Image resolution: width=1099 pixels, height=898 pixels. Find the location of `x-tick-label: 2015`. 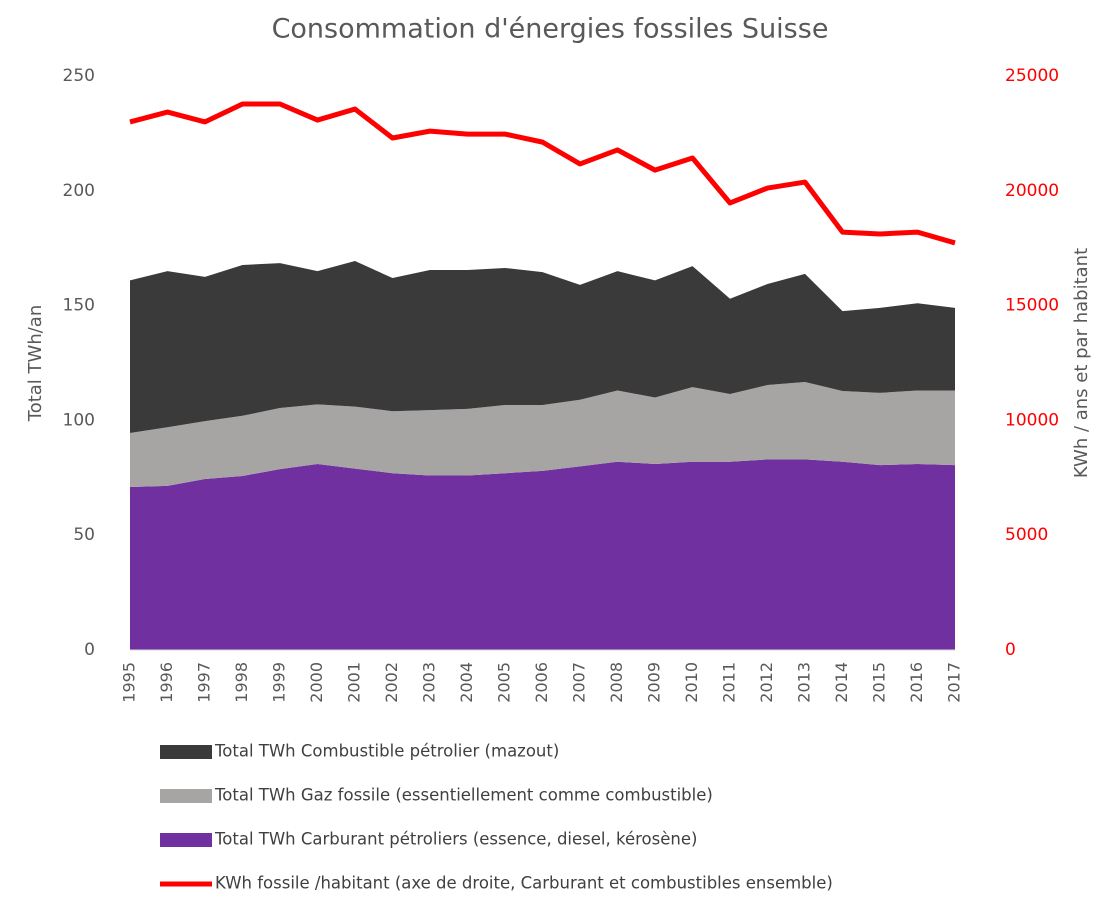

x-tick-label: 2015 is located at coordinates (879, 682).